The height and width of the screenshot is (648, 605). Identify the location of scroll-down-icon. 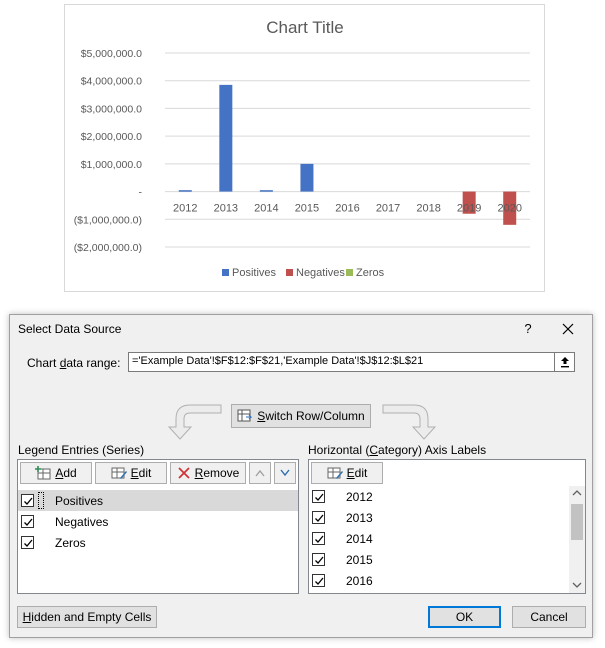
(577, 585).